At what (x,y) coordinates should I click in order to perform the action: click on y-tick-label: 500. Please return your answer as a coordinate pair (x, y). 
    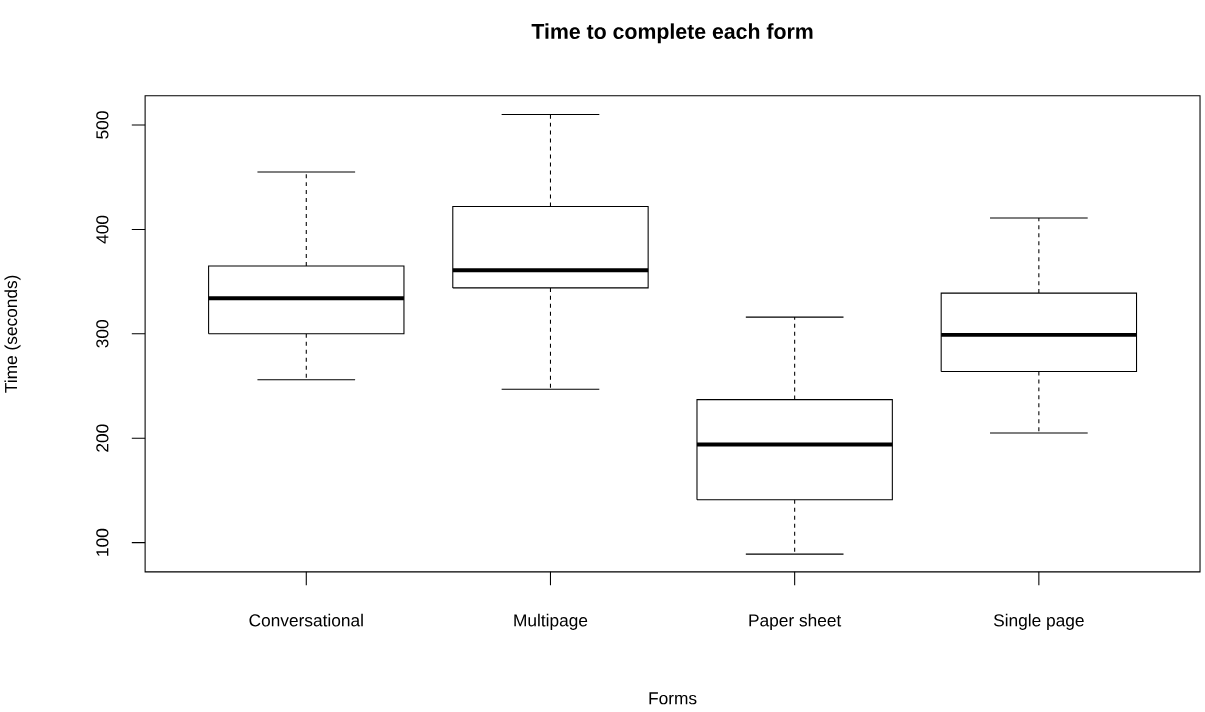
    Looking at the image, I should click on (102, 125).